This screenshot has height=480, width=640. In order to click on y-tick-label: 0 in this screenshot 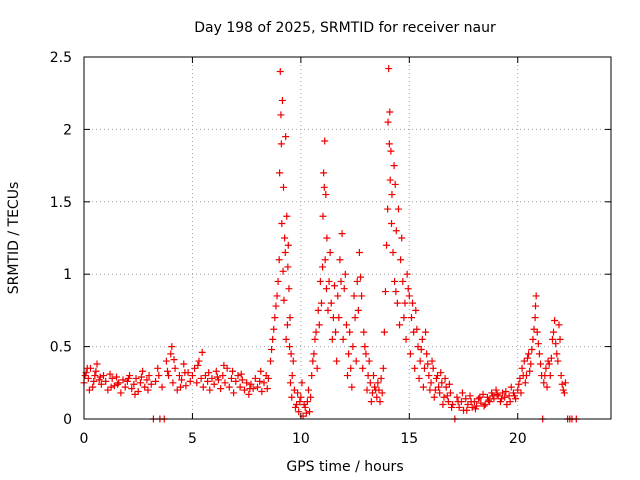, I will do `click(67, 420)`.